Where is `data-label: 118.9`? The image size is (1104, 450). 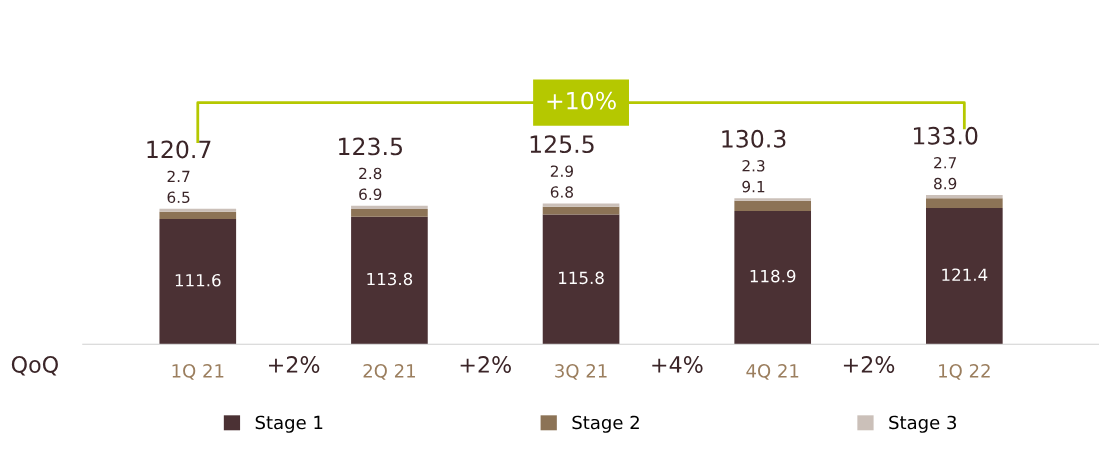 data-label: 118.9 is located at coordinates (773, 276).